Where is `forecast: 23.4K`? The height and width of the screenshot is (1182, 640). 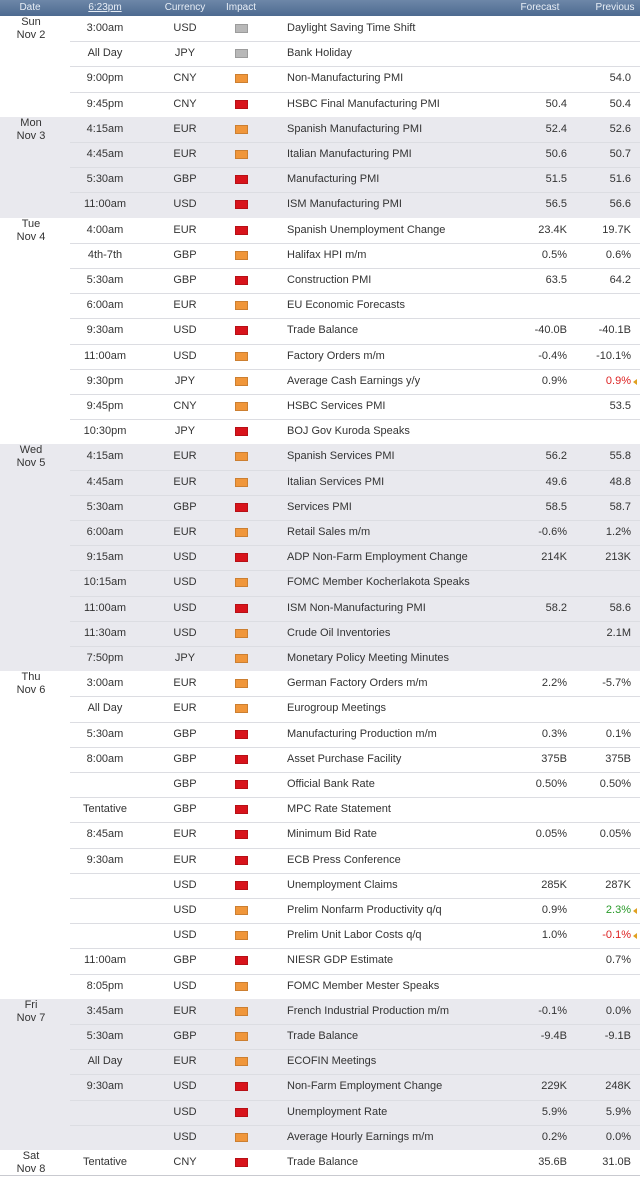
forecast: 23.4K is located at coordinates (552, 229).